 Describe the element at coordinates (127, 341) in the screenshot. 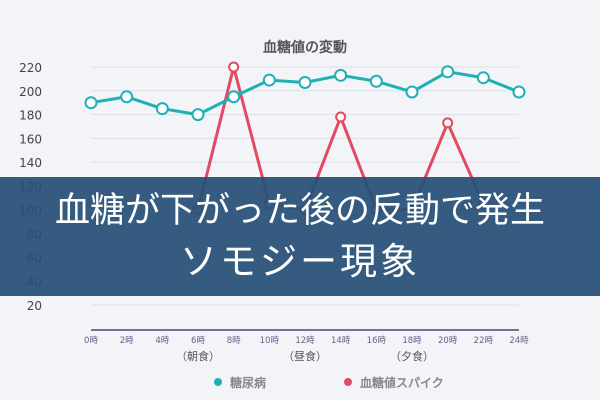

I see `x-tick-label: 2時` at that location.